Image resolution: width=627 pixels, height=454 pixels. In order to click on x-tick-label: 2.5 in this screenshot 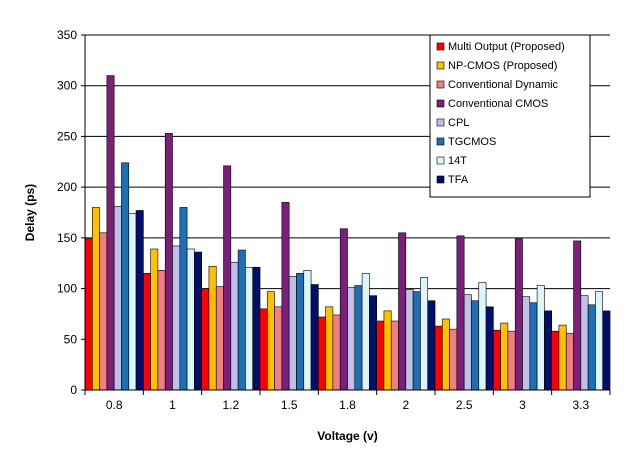, I will do `click(464, 405)`.